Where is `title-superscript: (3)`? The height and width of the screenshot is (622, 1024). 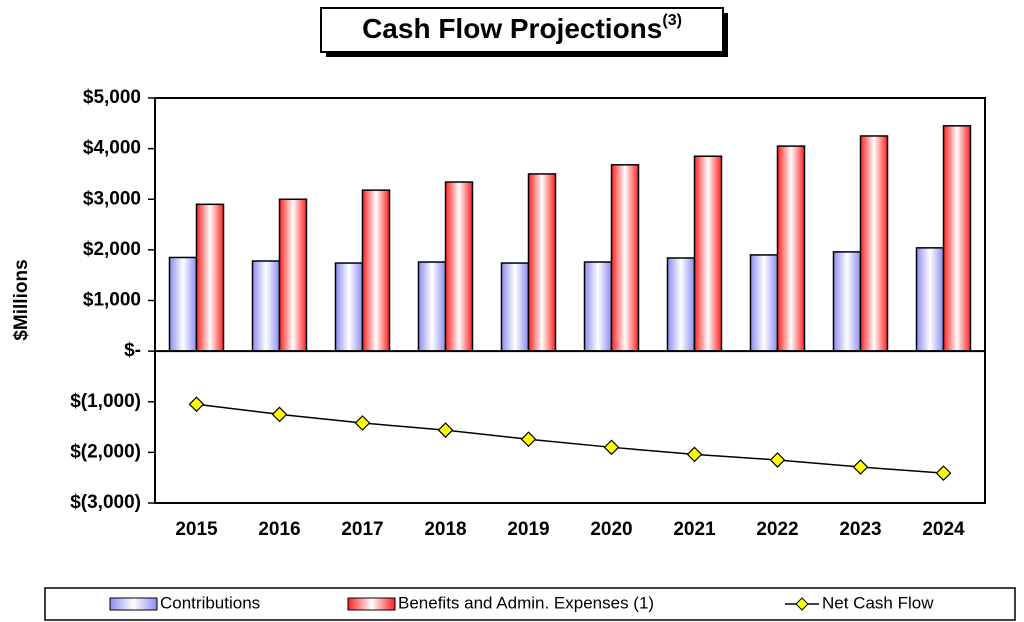
title-superscript: (3) is located at coordinates (672, 20).